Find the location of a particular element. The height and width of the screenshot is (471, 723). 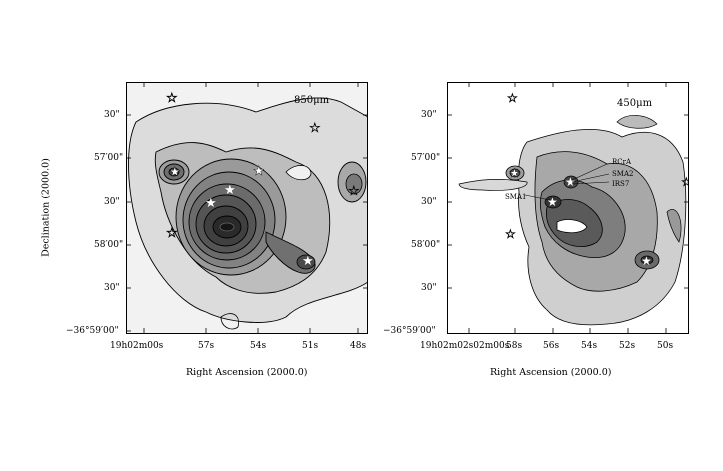

left-xtick-5: 48s is located at coordinates (358, 346).